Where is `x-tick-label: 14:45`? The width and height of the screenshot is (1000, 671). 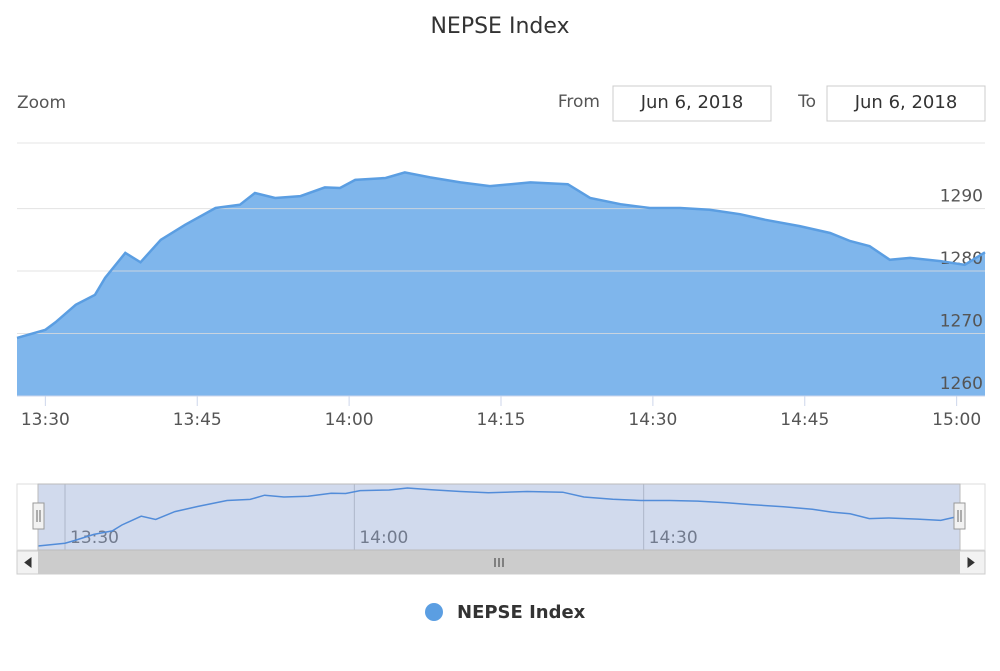 x-tick-label: 14:45 is located at coordinates (804, 420).